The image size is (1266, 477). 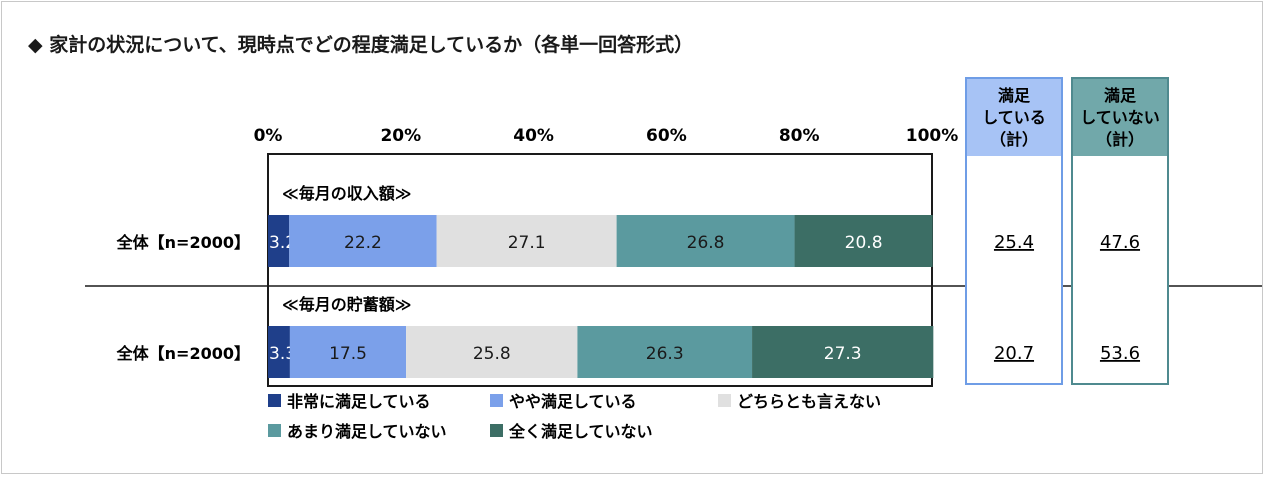 What do you see at coordinates (400, 136) in the screenshot?
I see `x-tick-label: 20%` at bounding box center [400, 136].